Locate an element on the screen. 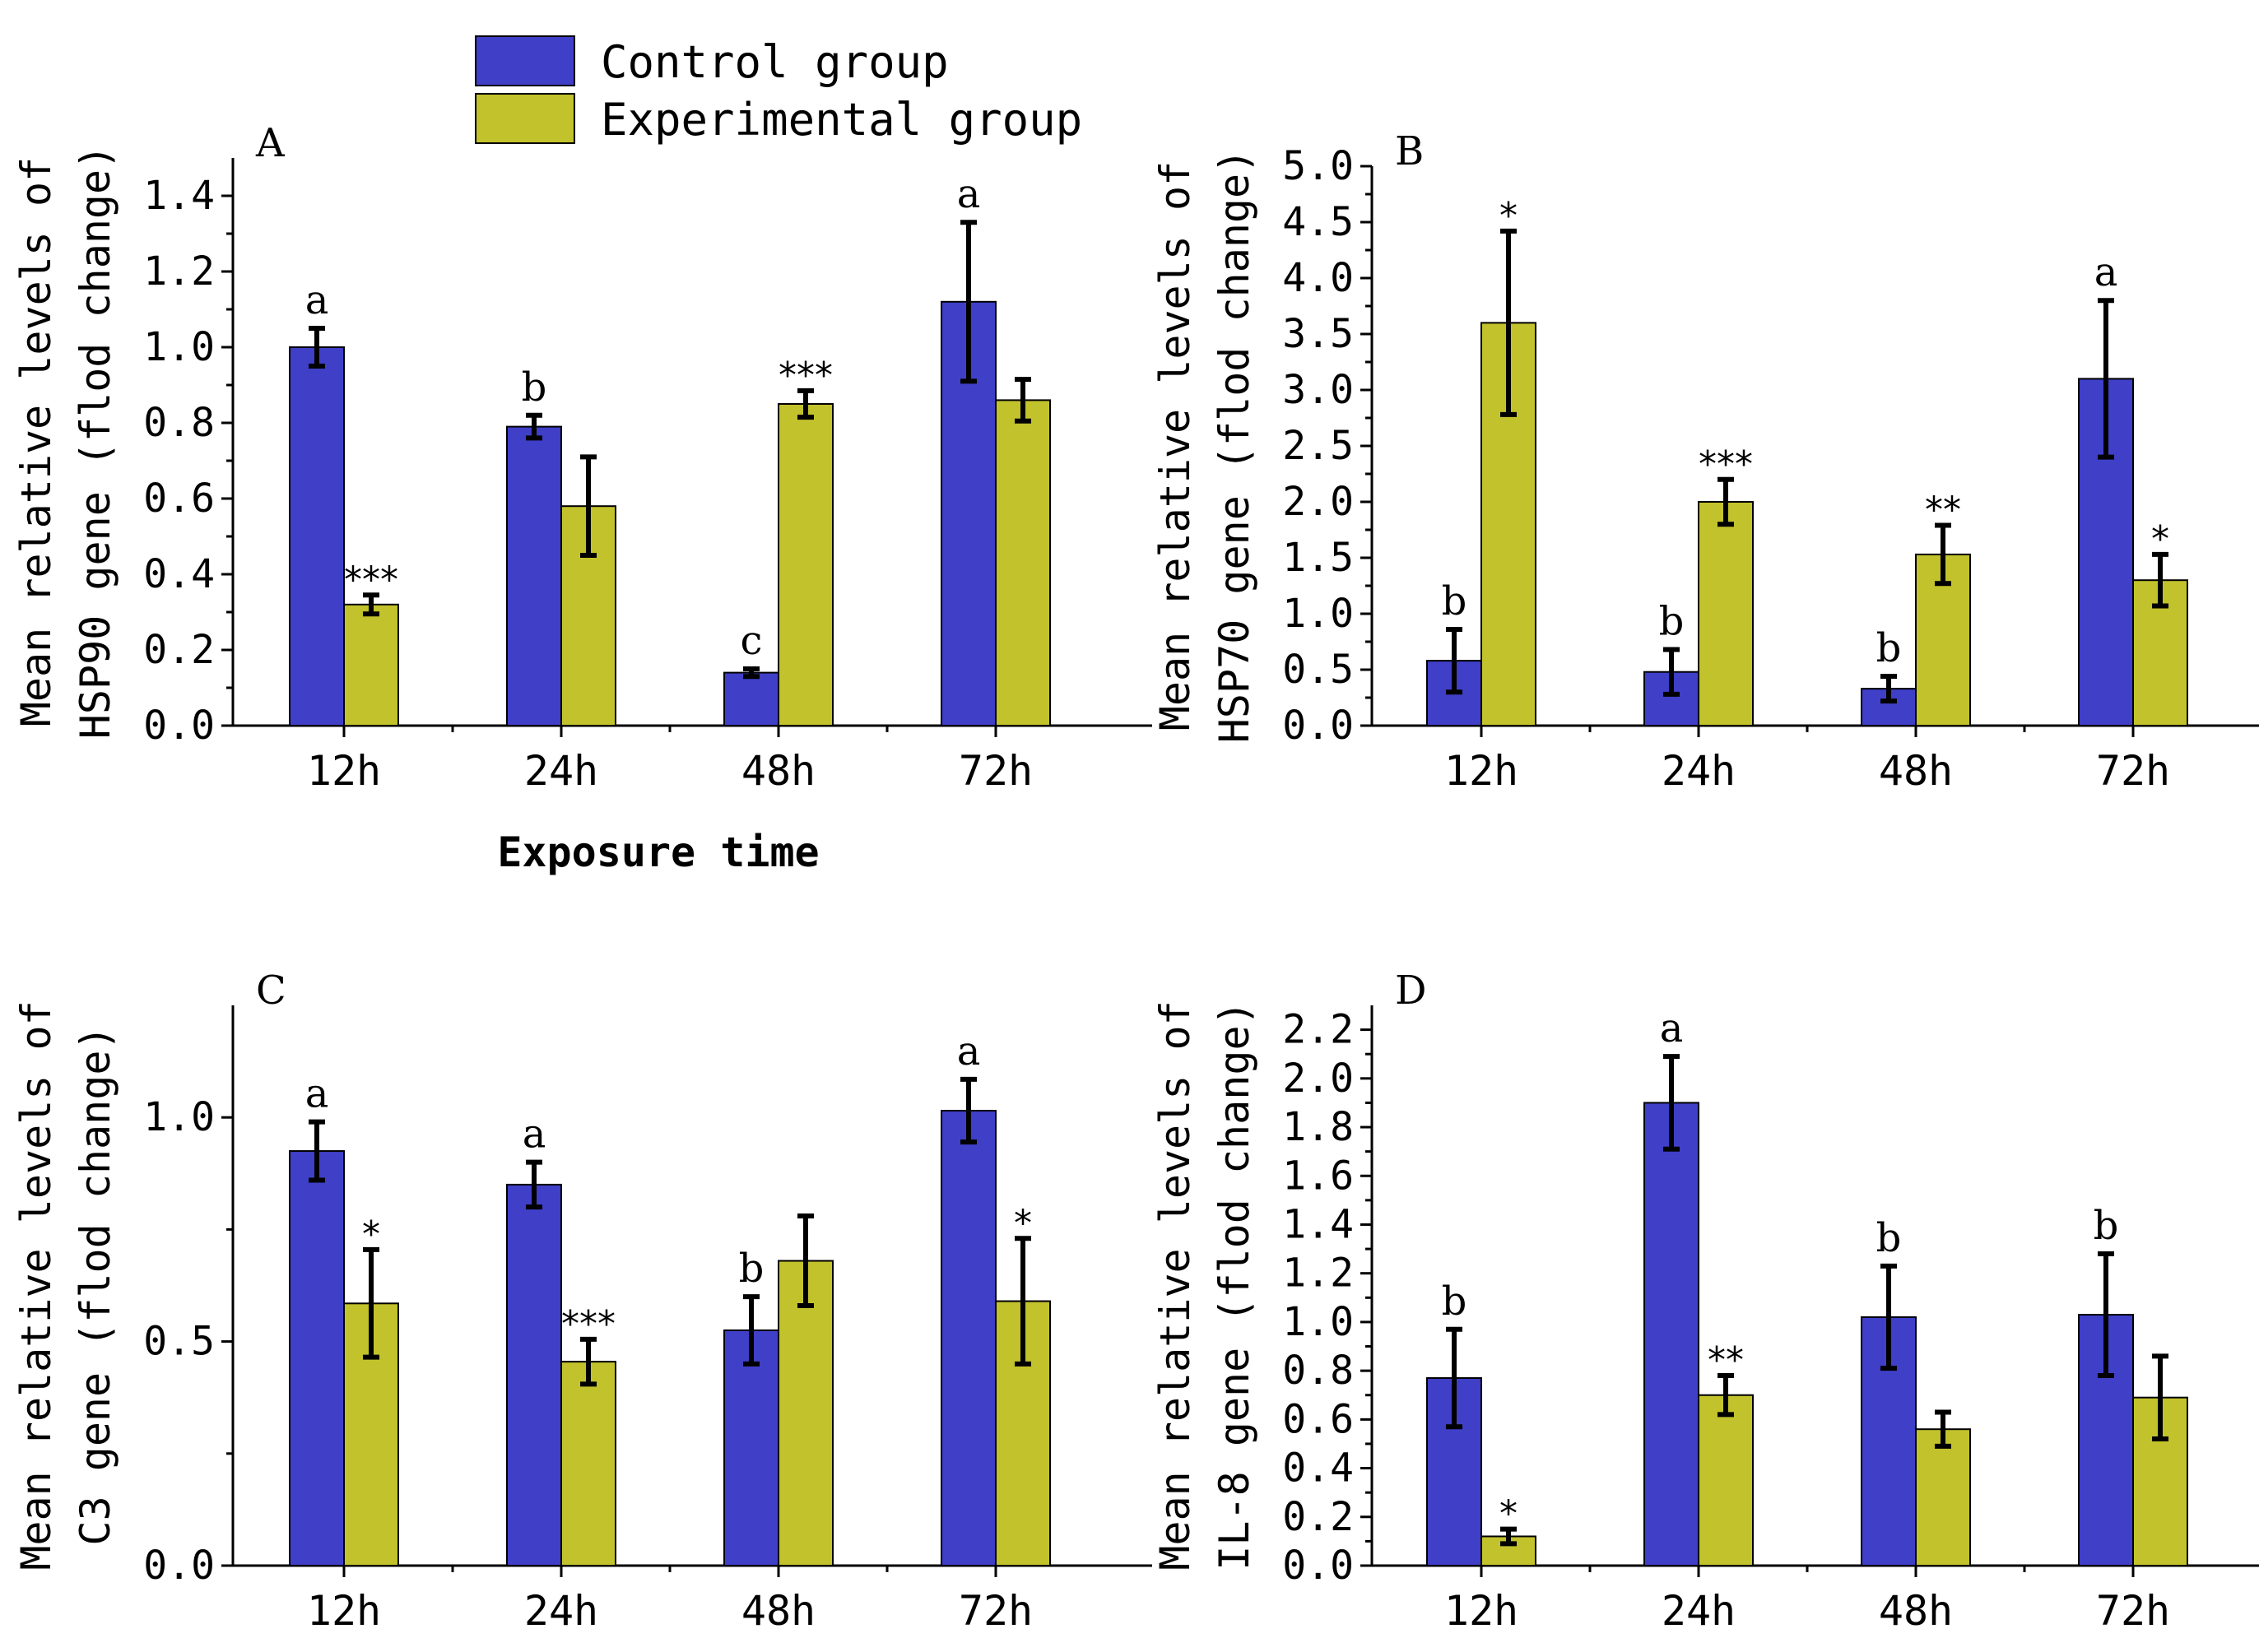 The height and width of the screenshot is (1652, 2259). y-tick-label: 0.5 is located at coordinates (179, 1342).